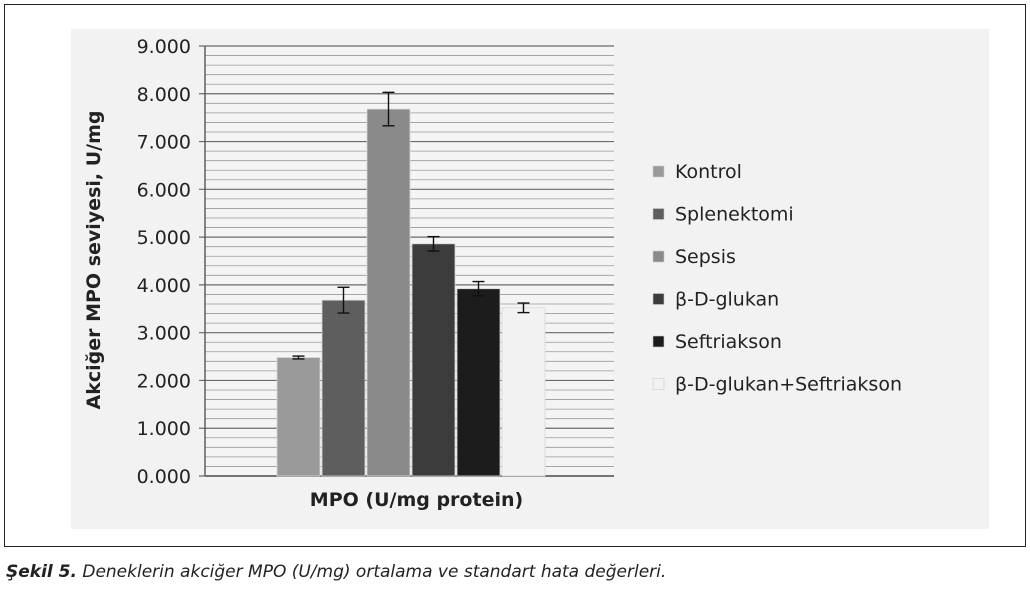 The height and width of the screenshot is (593, 1030). I want to click on legend-label-1: Splenektomi, so click(734, 215).